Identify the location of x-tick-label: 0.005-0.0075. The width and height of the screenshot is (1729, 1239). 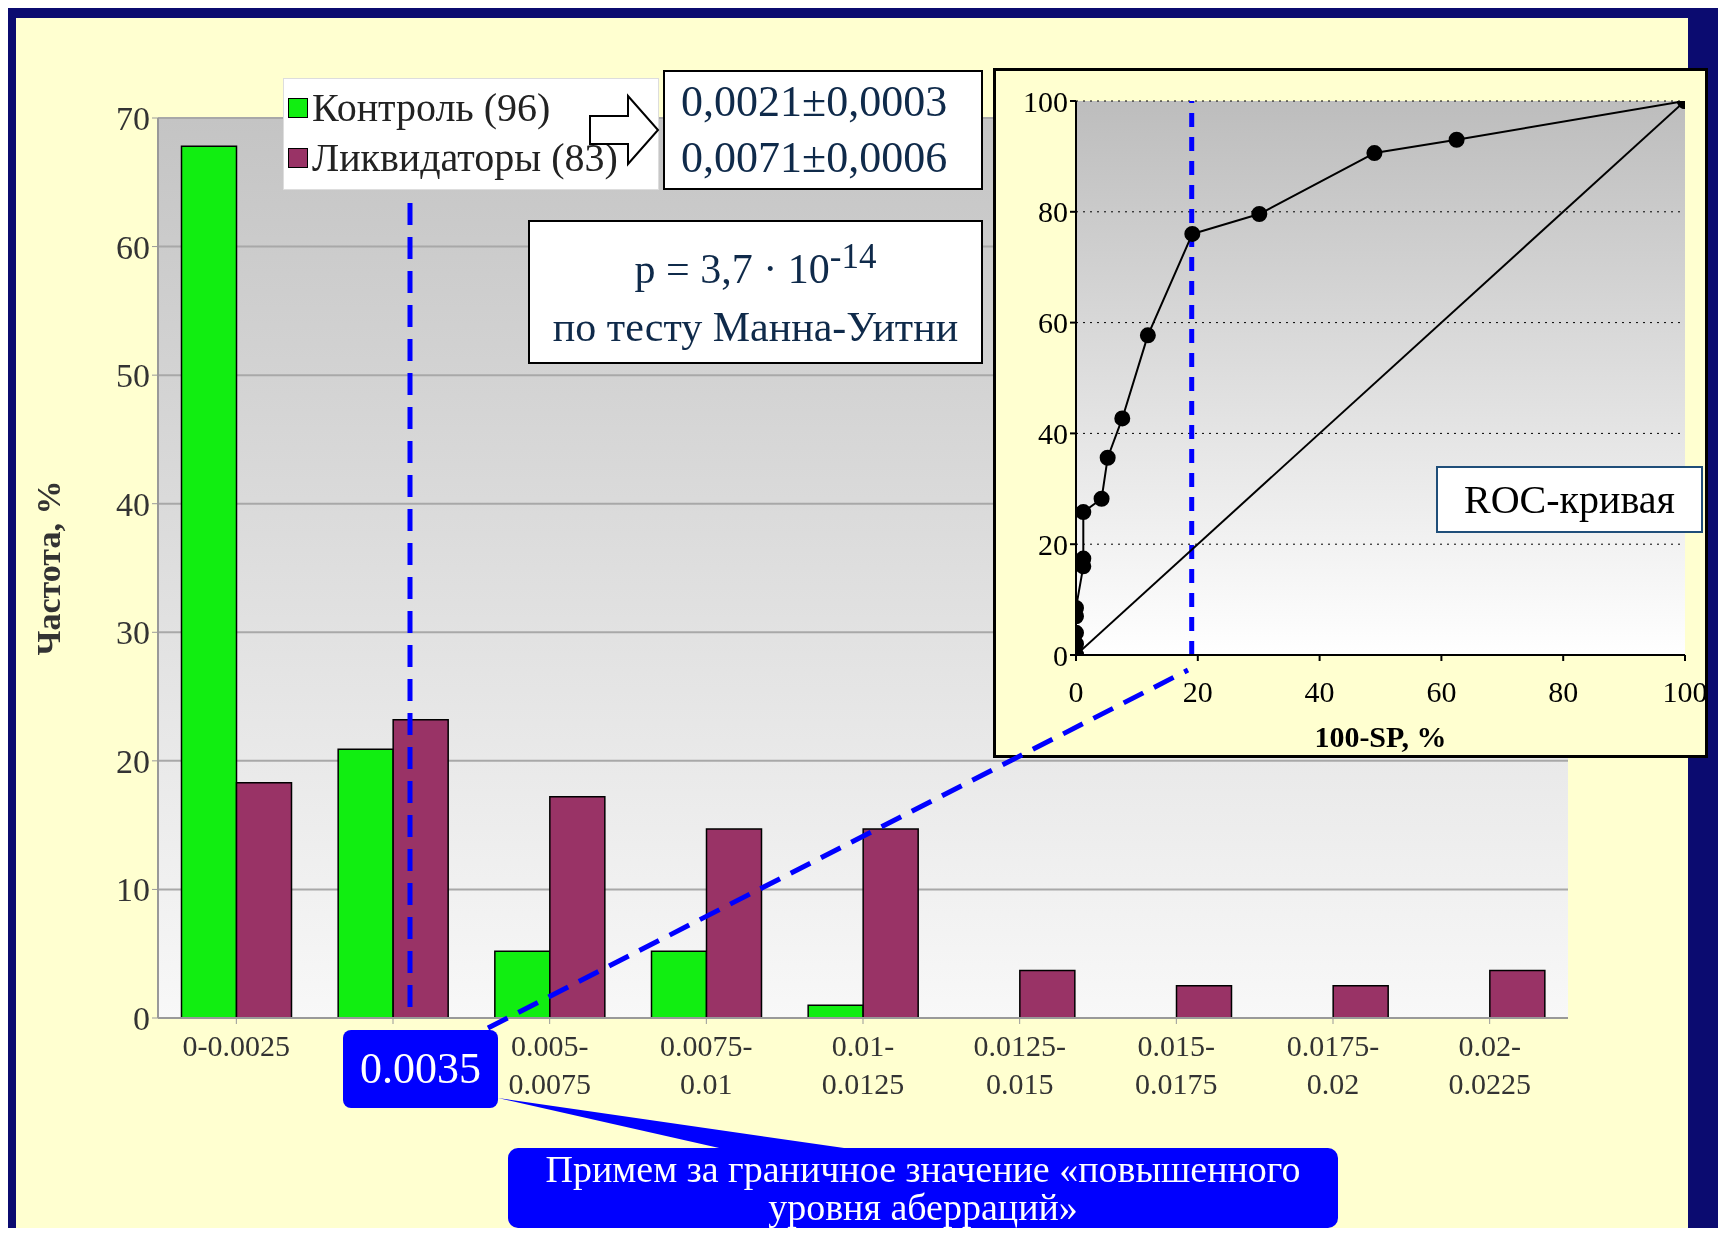
(549, 1064).